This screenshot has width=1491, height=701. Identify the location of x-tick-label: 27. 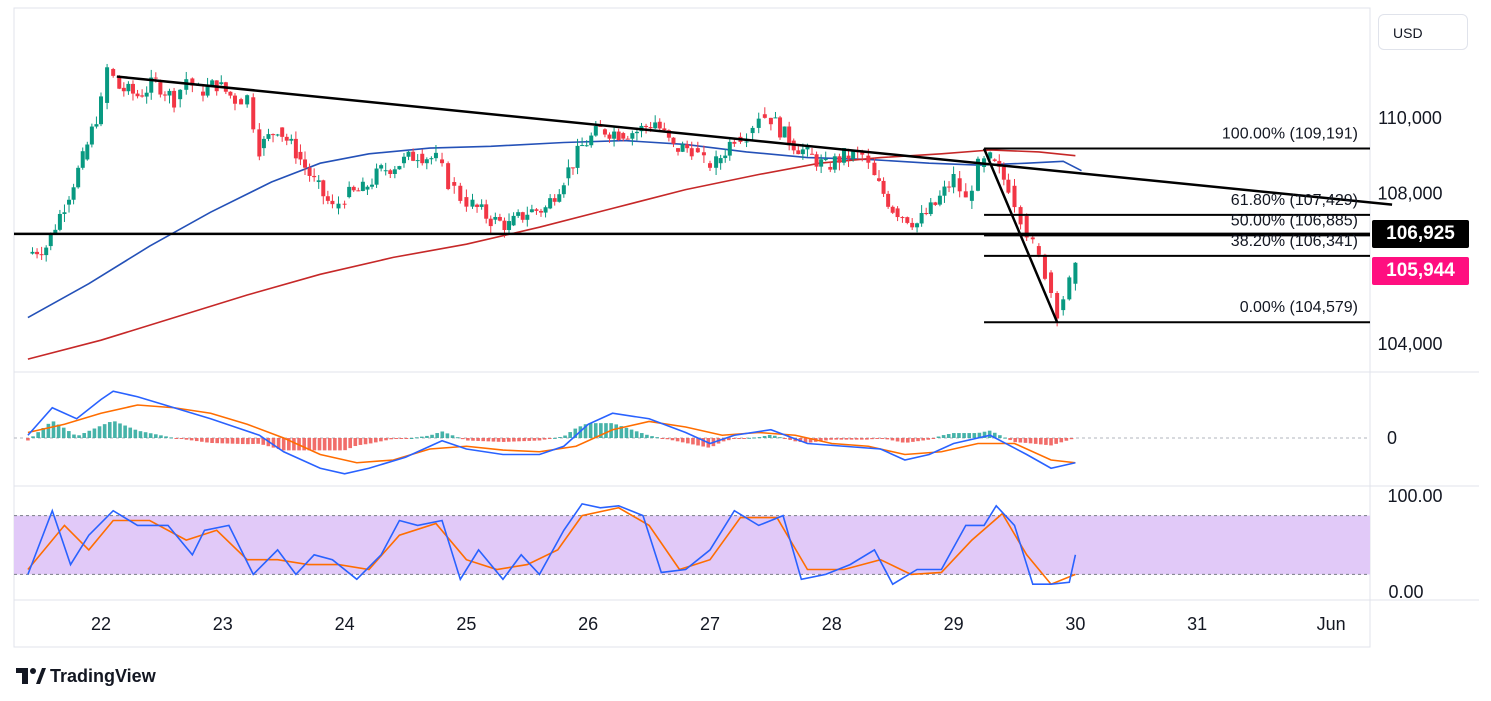
(710, 624).